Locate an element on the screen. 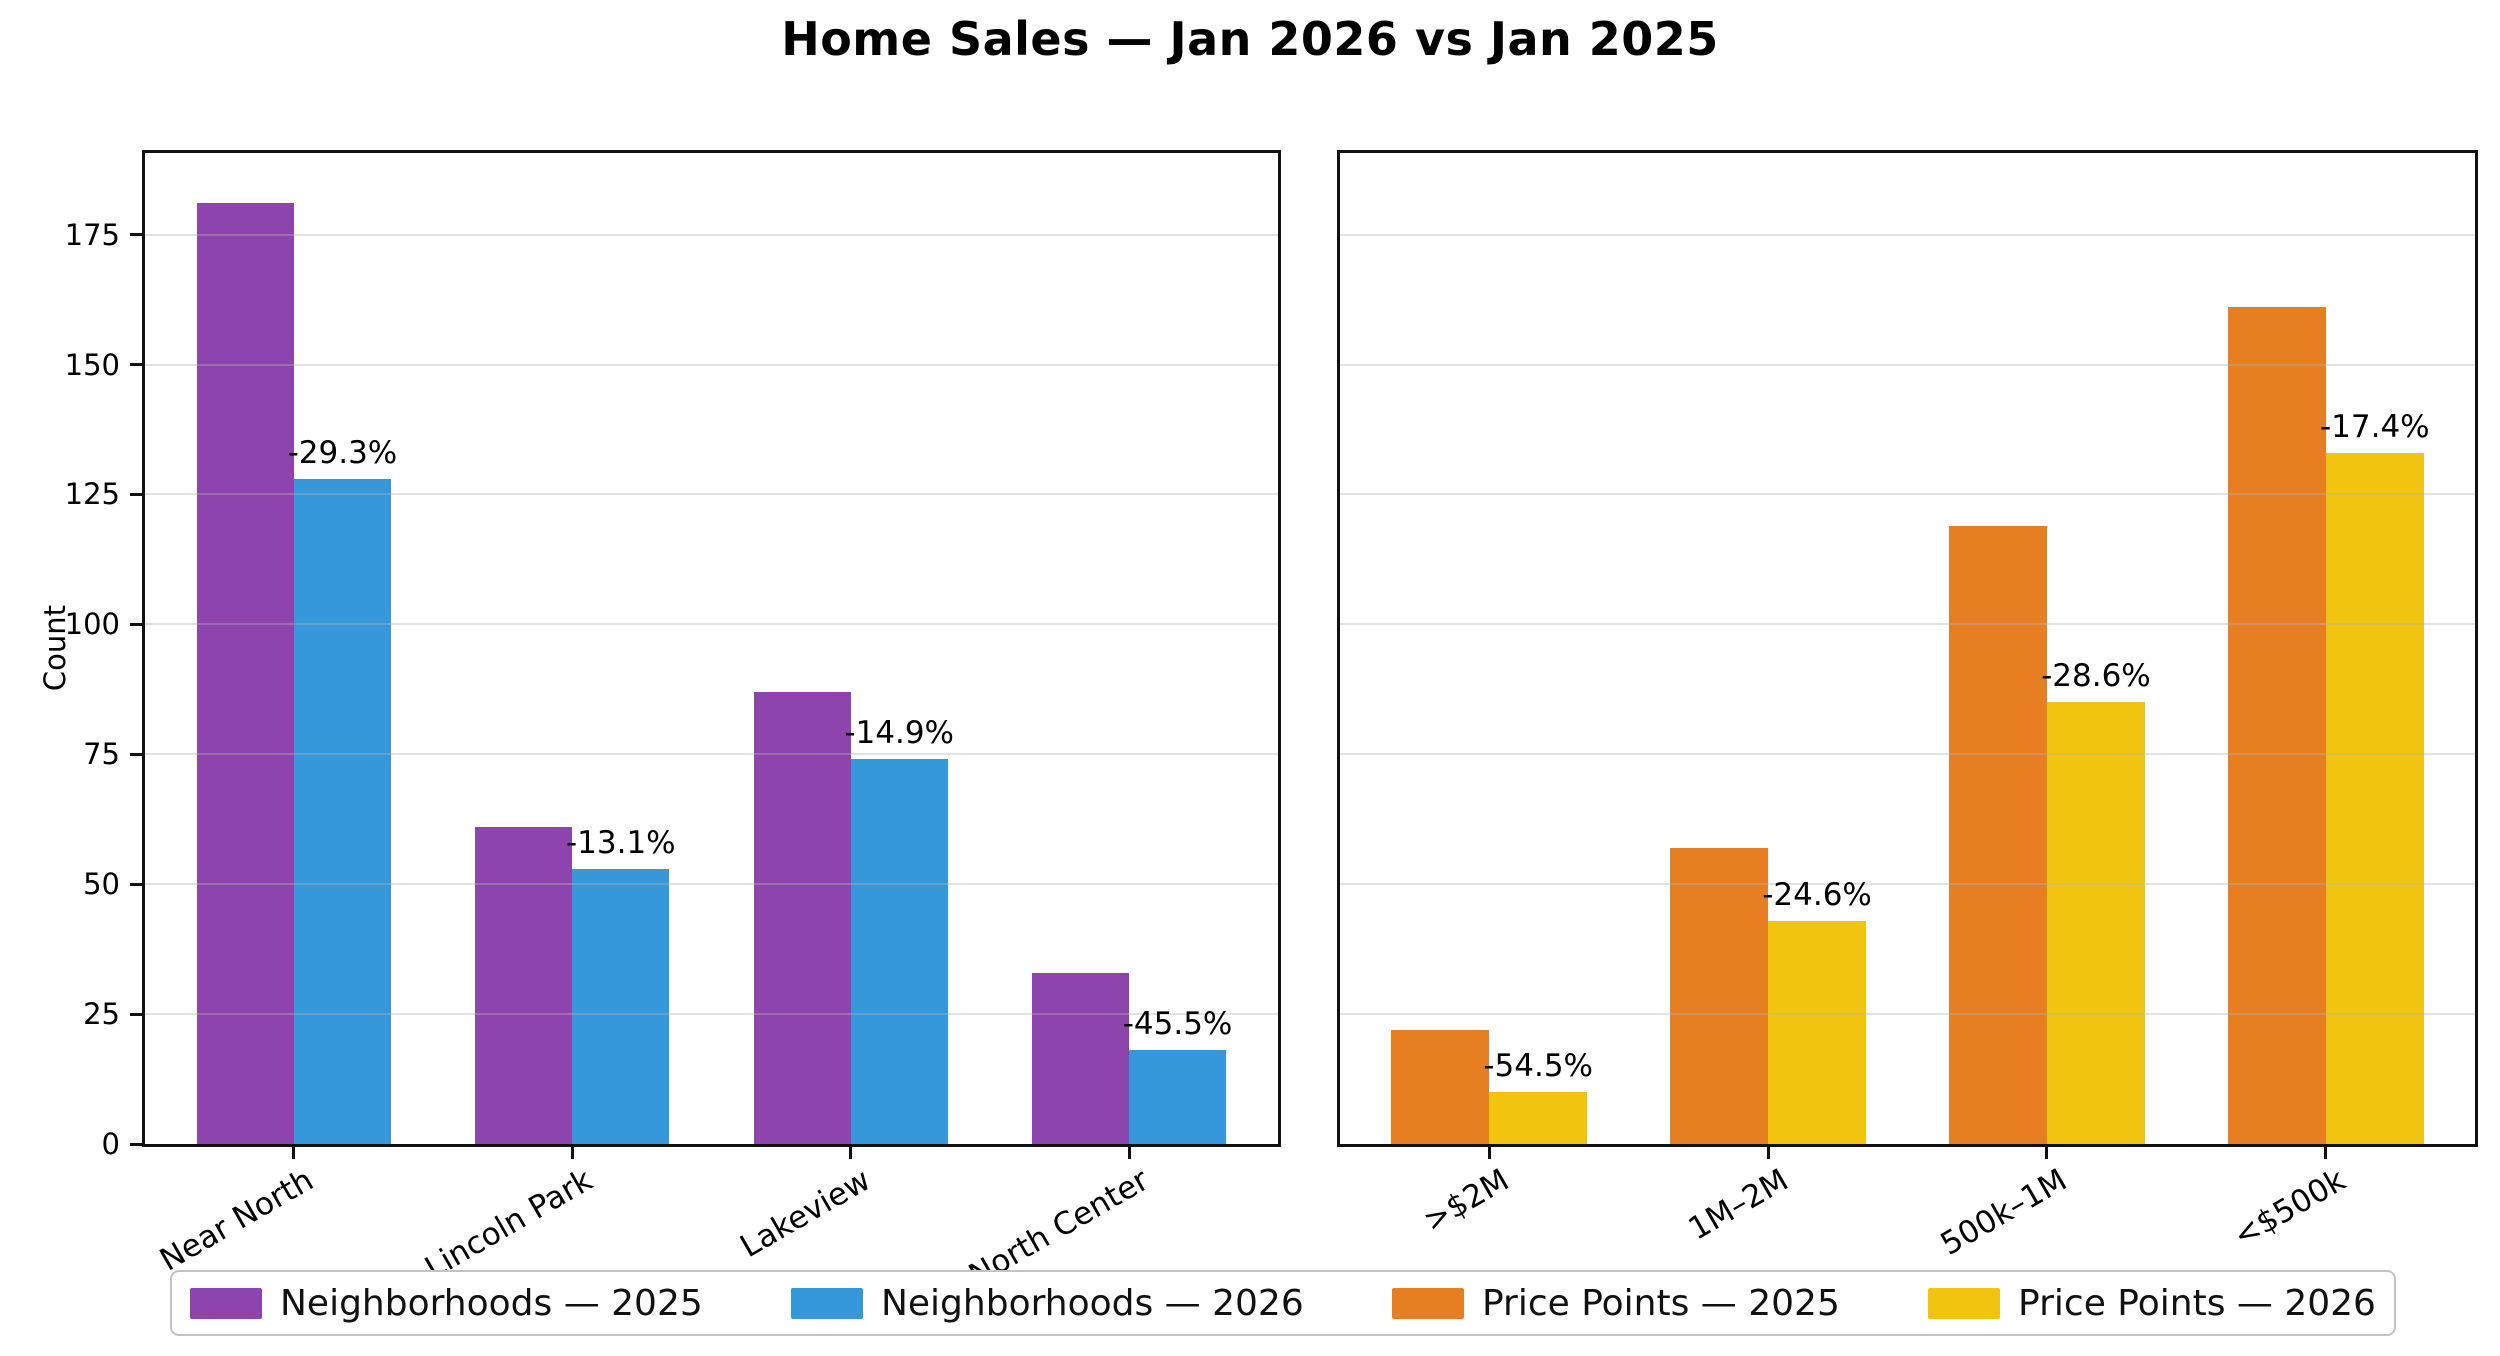 Image resolution: width=2500 pixels, height=1356 pixels. percent-change-label: -54.5% is located at coordinates (1538, 1066).